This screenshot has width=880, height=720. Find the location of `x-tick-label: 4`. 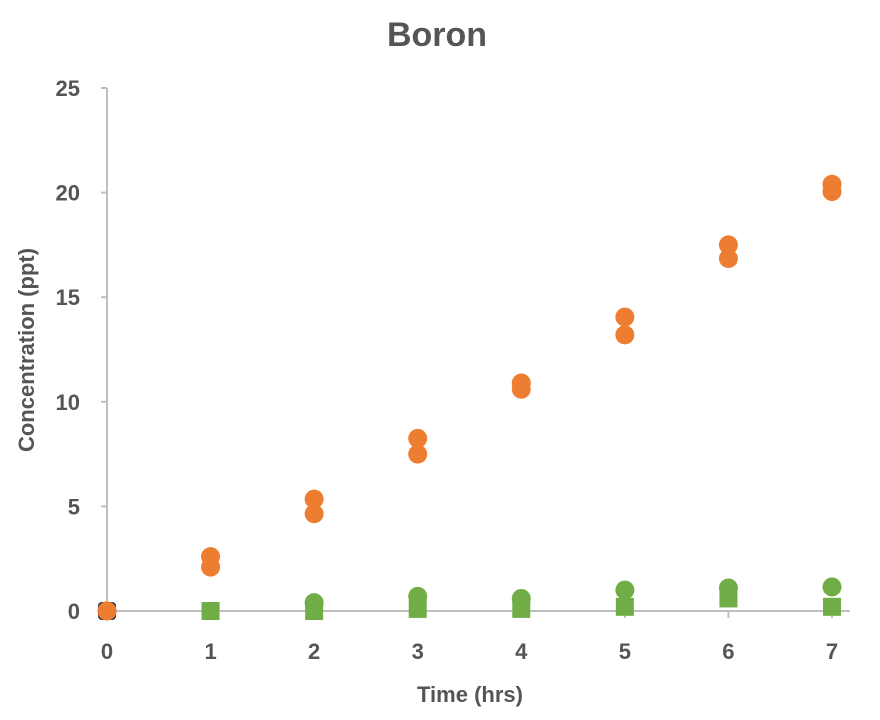

x-tick-label: 4 is located at coordinates (521, 651).